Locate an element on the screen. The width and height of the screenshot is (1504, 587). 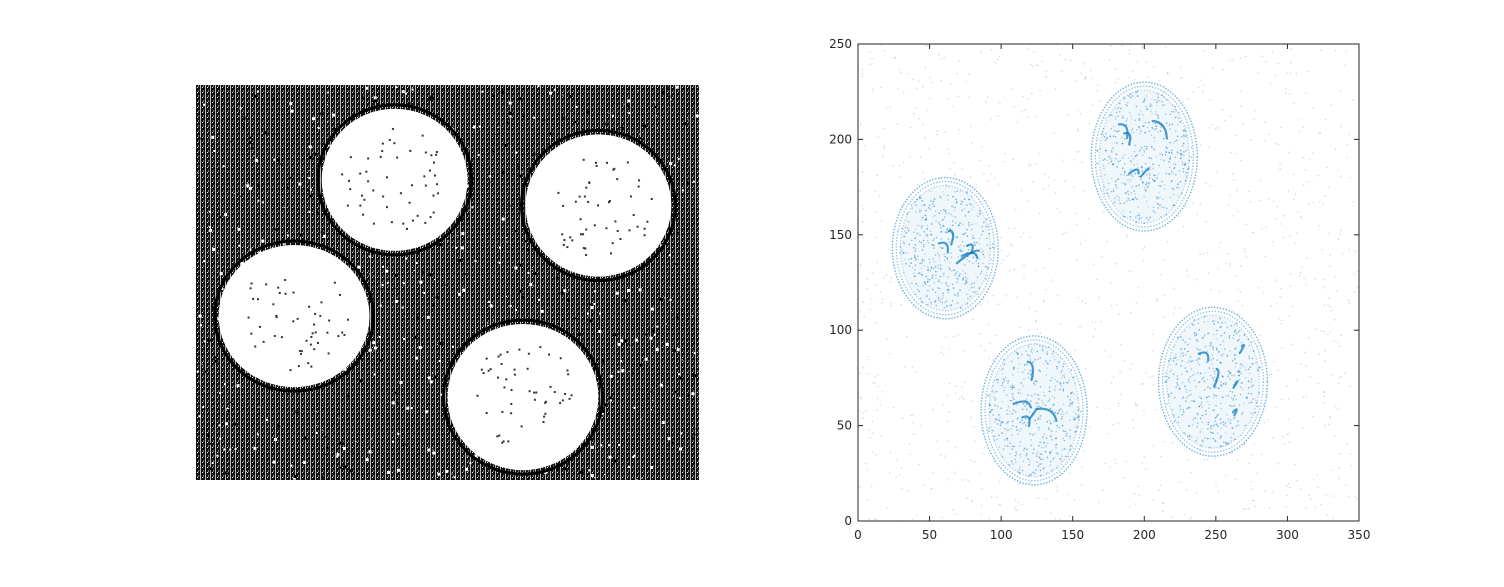
y-tick-label: 50 is located at coordinates (844, 426).